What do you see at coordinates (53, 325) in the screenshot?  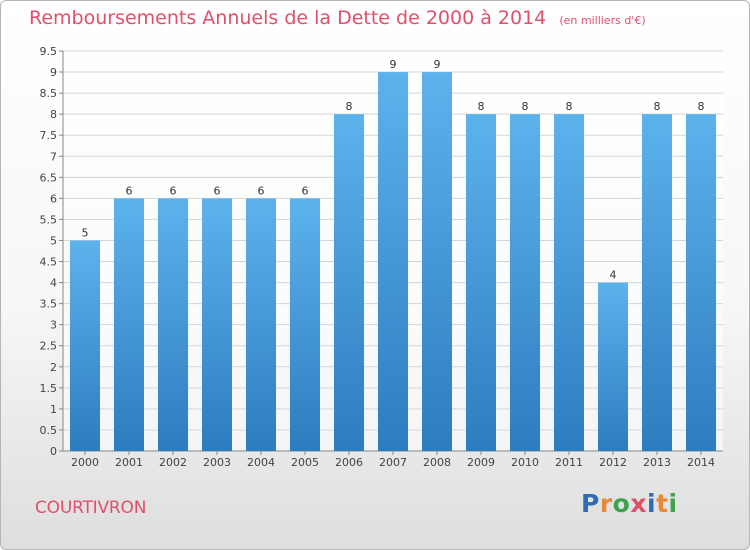 I see `y-tick-label: 3` at bounding box center [53, 325].